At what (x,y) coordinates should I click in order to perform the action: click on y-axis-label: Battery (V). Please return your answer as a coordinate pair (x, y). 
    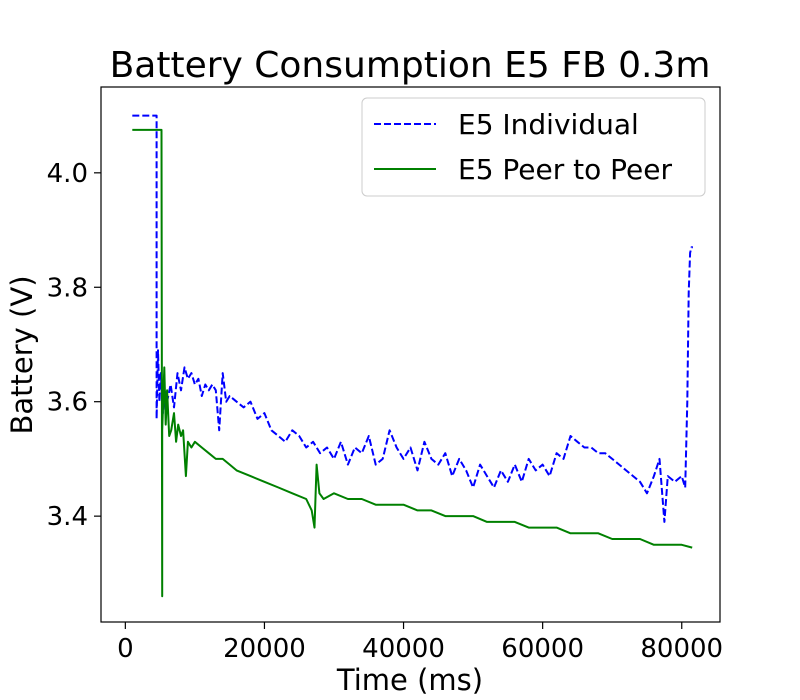
    Looking at the image, I should click on (22, 354).